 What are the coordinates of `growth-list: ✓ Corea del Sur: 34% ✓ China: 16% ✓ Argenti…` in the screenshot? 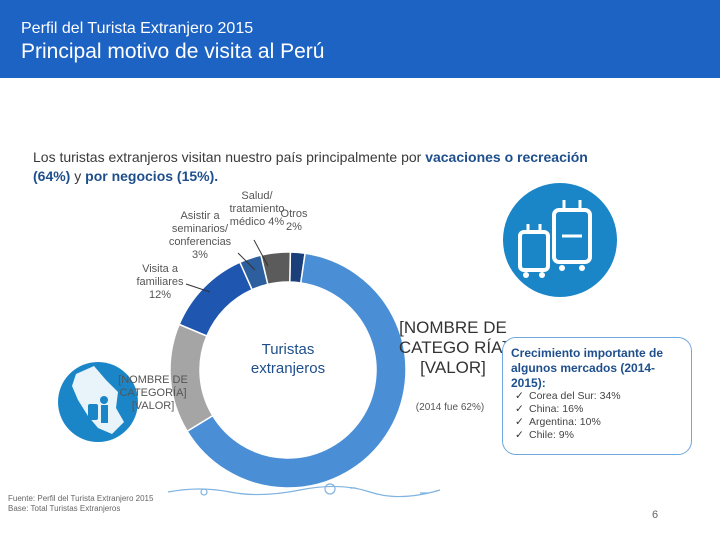 It's located at (568, 416).